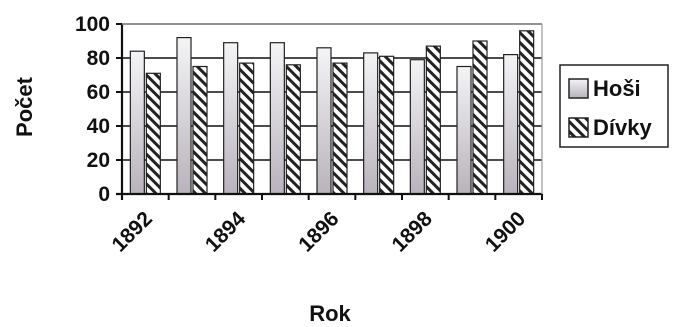  I want to click on x-tick-label-1898: 1898, so click(413, 232).